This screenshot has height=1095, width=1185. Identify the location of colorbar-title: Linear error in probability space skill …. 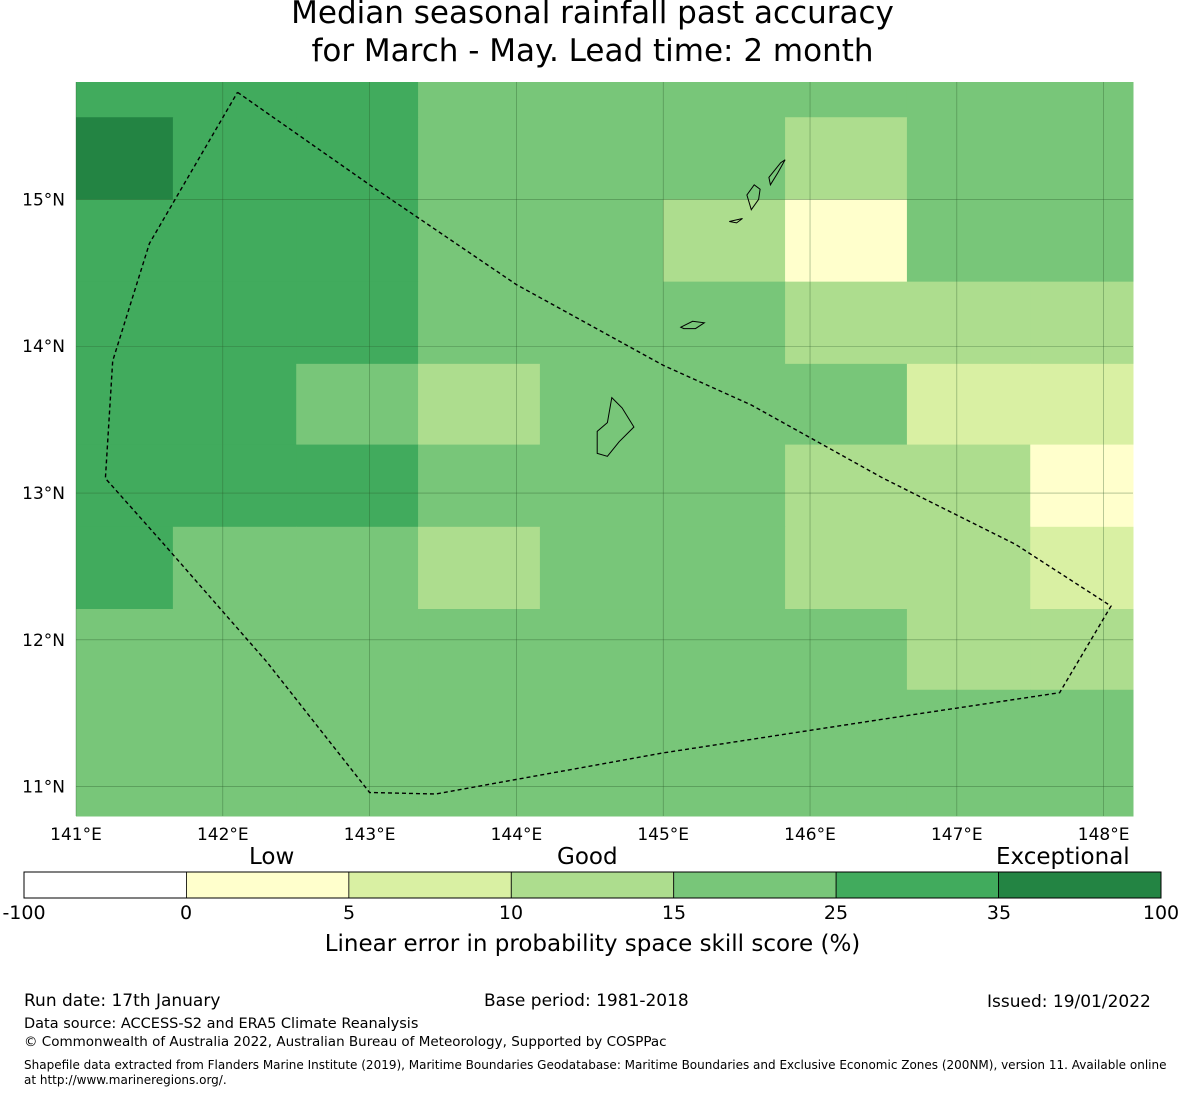
(592, 944).